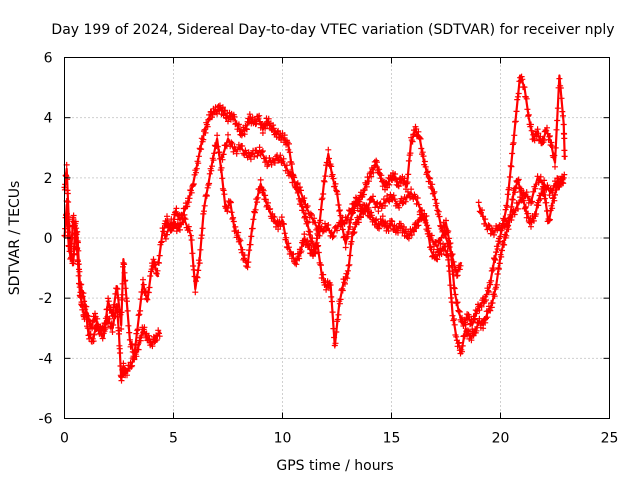 The height and width of the screenshot is (480, 640). I want to click on series-markers-trace-e, so click(341, 205).